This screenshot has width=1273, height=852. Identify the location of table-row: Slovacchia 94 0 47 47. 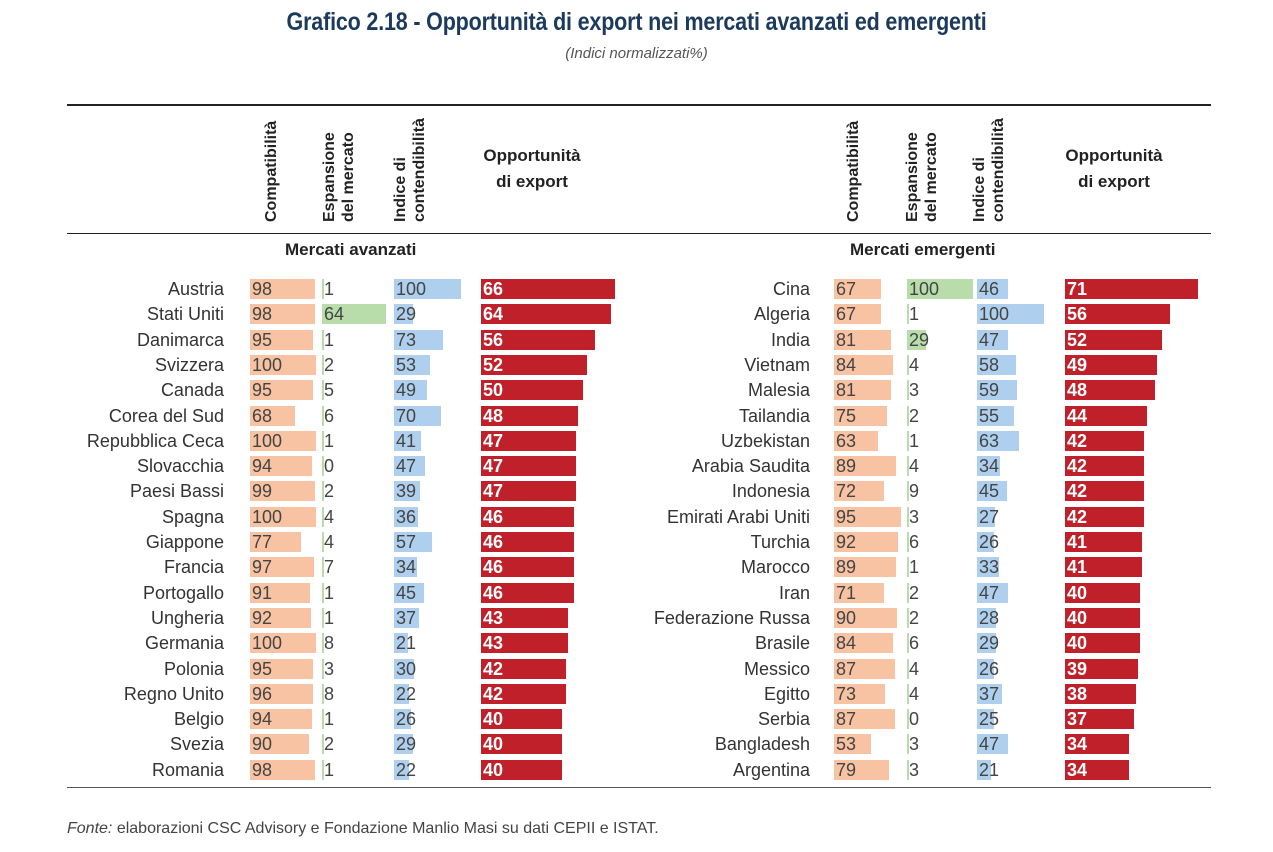
(636, 466).